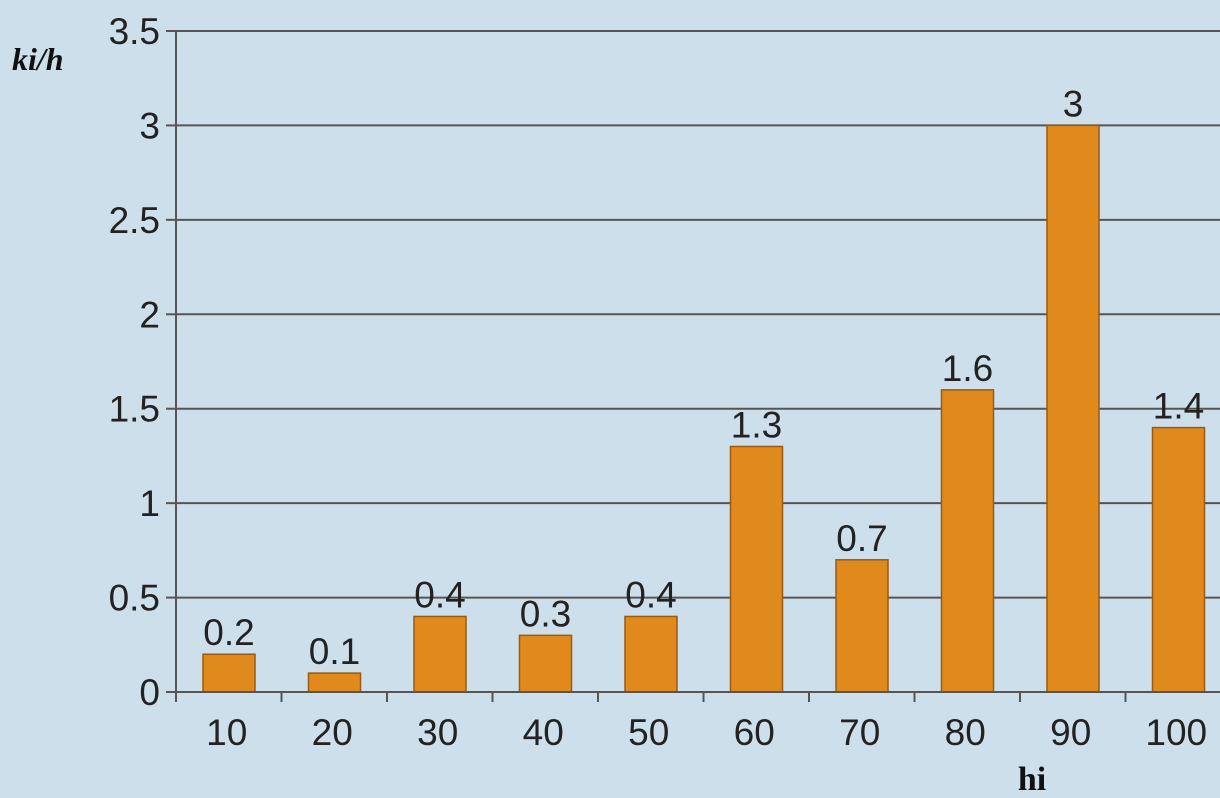  I want to click on data-label: 3, so click(1073, 103).